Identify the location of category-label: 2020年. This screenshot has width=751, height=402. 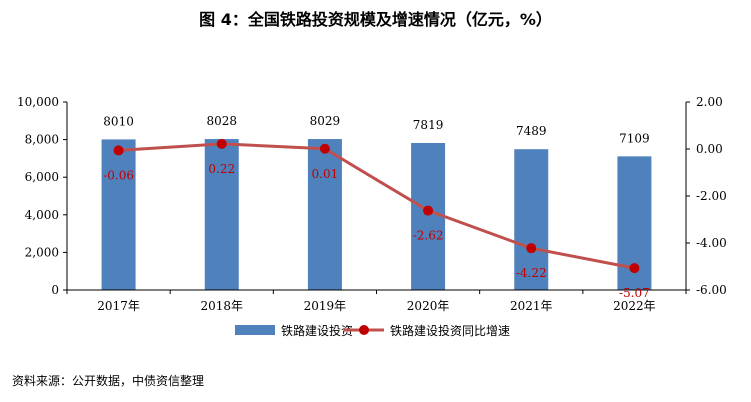
(428, 306).